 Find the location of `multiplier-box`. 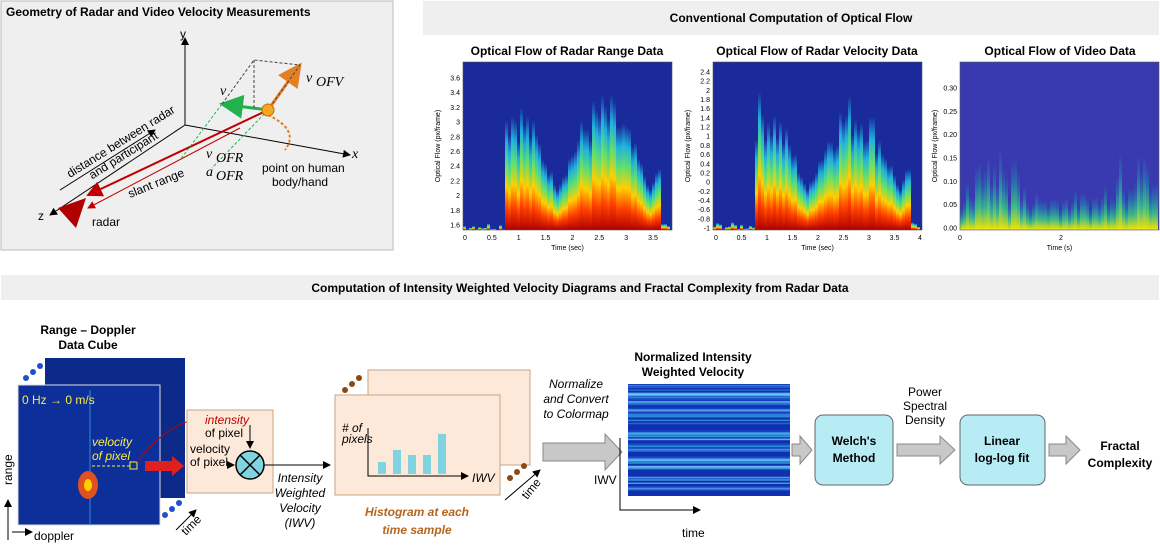

multiplier-box is located at coordinates (230, 451).